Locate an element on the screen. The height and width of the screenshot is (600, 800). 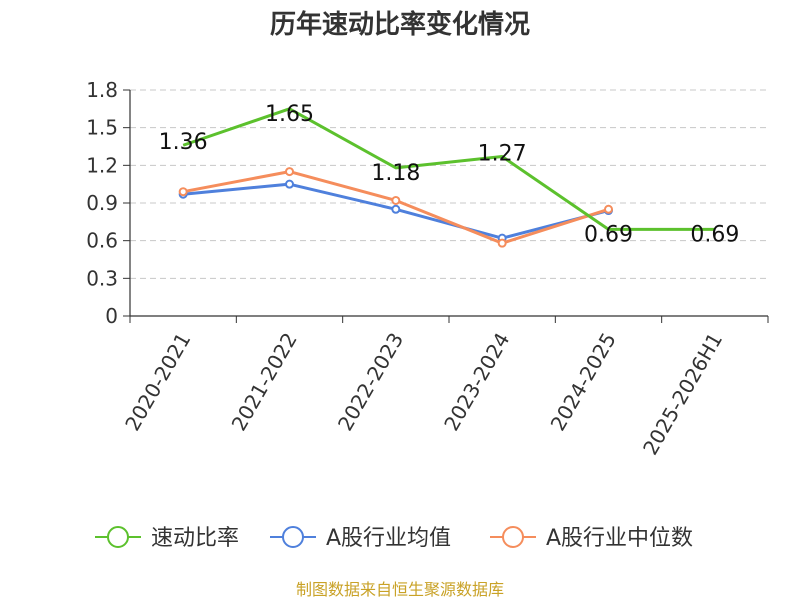
legend: 速动比率 A股行业均值 A股行业中位数 is located at coordinates (394, 538).